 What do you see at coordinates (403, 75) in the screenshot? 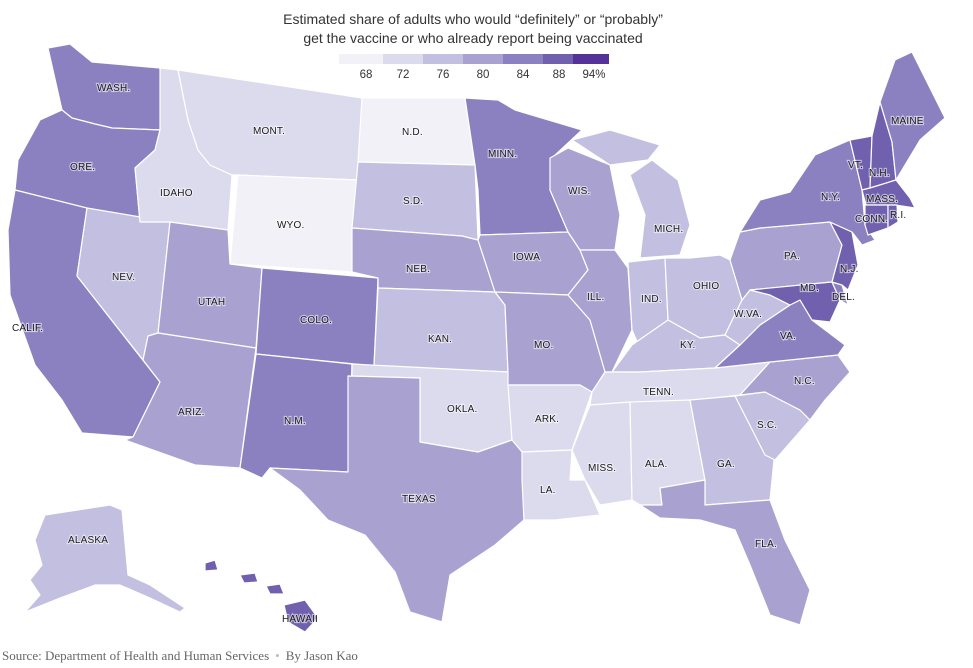
I see `legend-tick-72: 72` at bounding box center [403, 75].